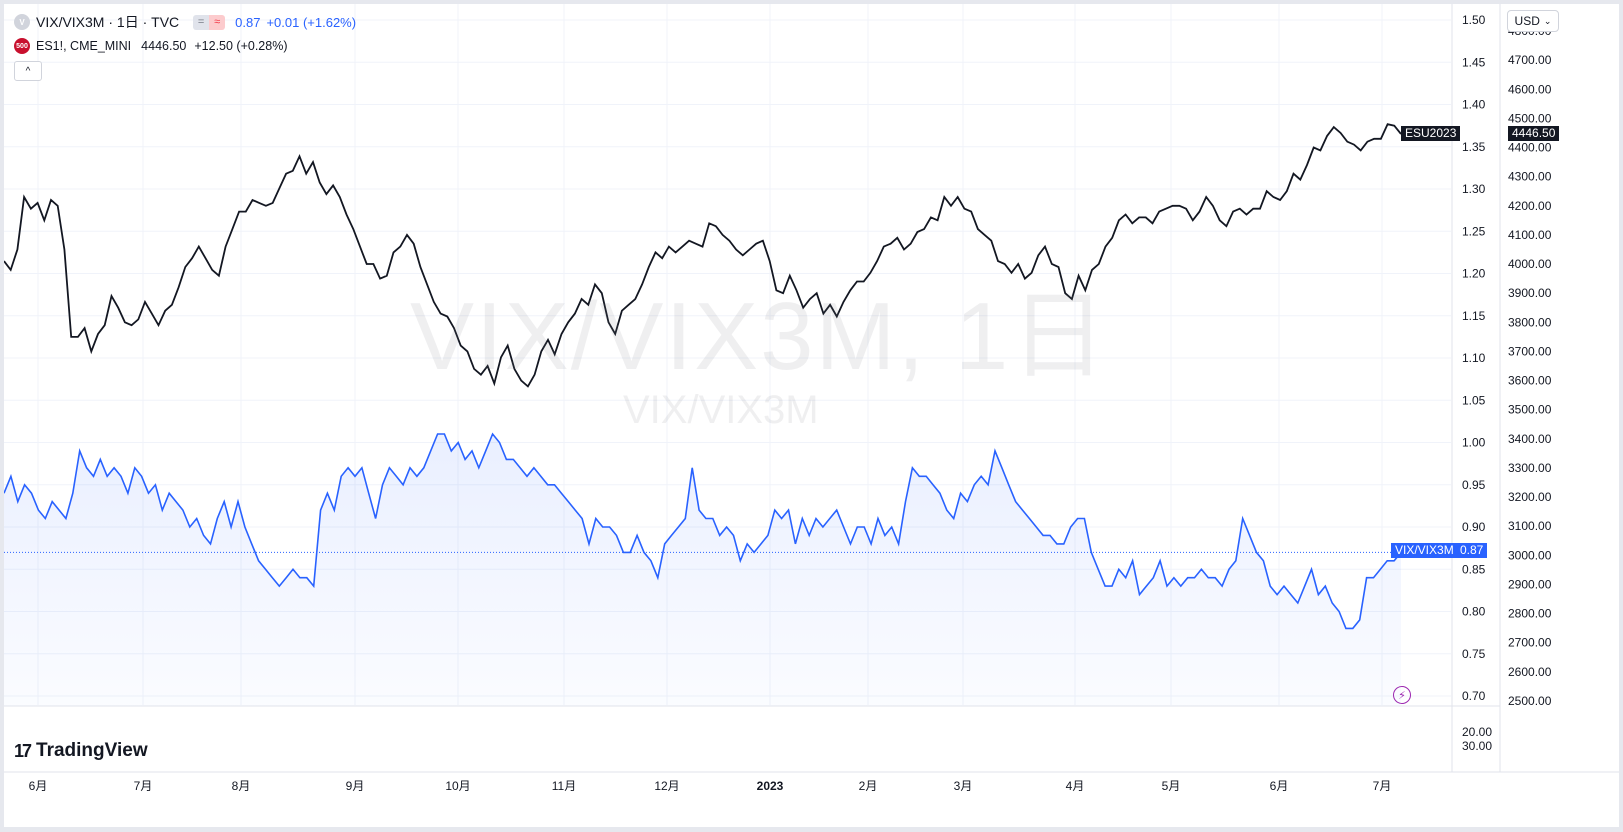 The image size is (1623, 832). Describe the element at coordinates (1402, 695) in the screenshot. I see `lightning-alert-icon: ⚡` at that location.